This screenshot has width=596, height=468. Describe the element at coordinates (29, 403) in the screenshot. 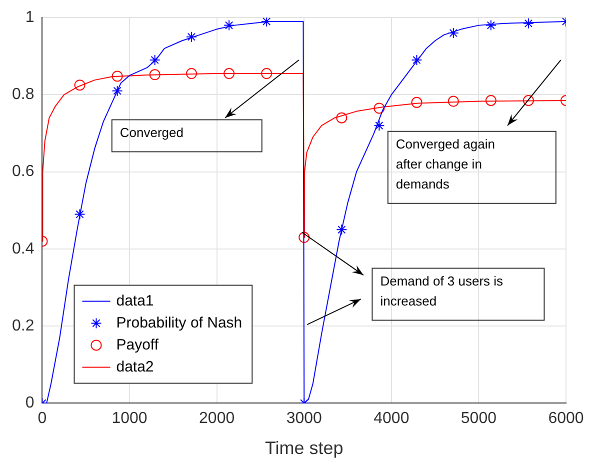

I see `y-tick-label: 0` at that location.